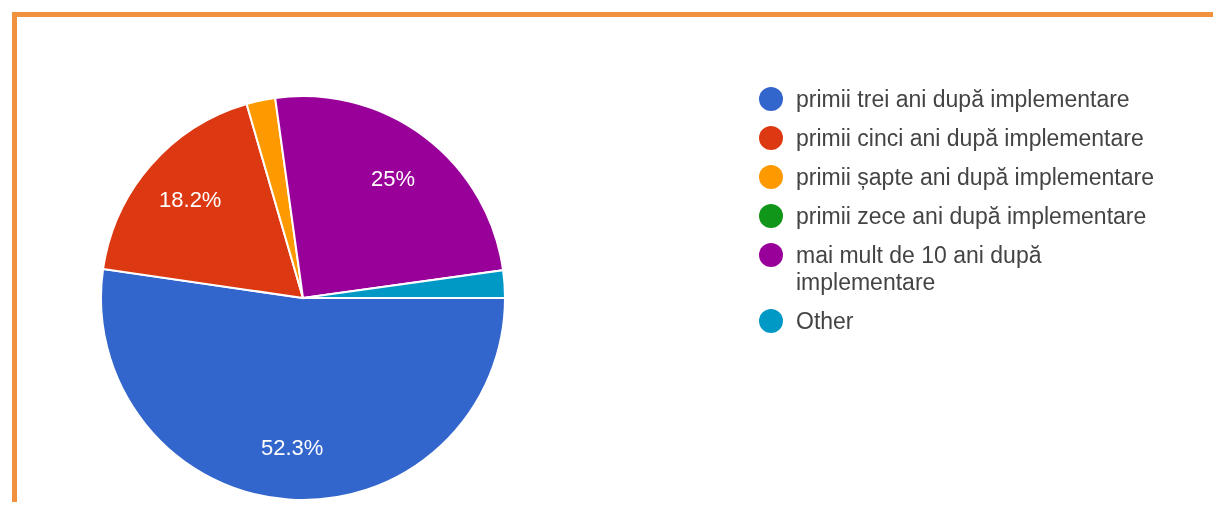 Image resolution: width=1221 pixels, height=510 pixels. Describe the element at coordinates (972, 216) in the screenshot. I see `legend-label: primii zece ani după implementare` at that location.